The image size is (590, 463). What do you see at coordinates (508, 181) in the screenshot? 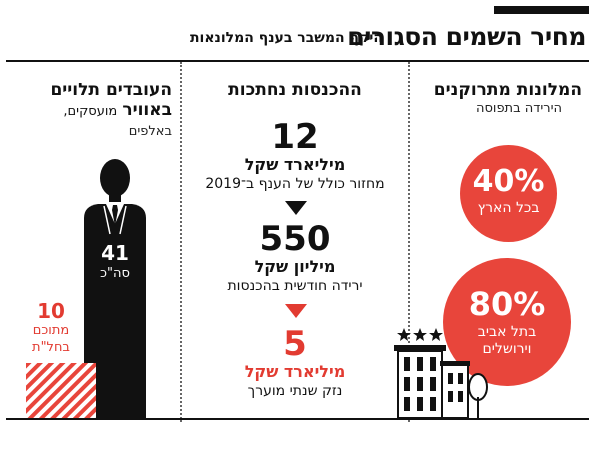
I see `stat-value: 40%` at bounding box center [508, 181].